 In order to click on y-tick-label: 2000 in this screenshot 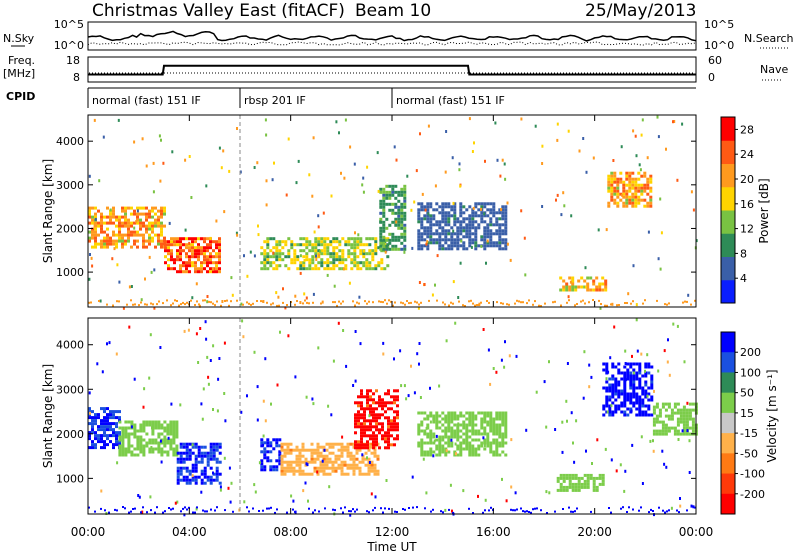, I will do `click(70, 434)`.